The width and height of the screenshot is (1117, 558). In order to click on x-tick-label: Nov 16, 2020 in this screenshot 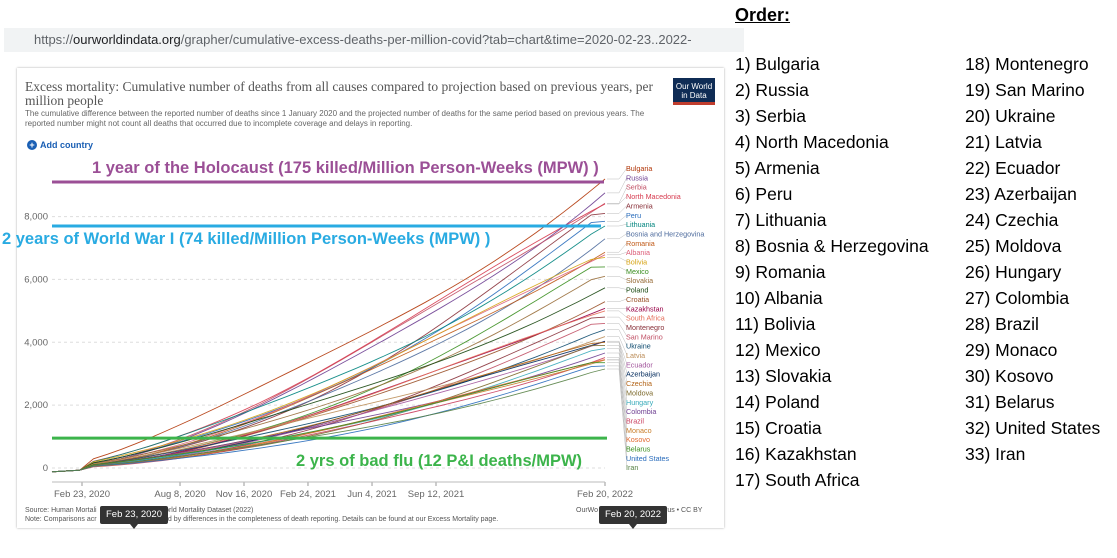, I will do `click(244, 494)`.